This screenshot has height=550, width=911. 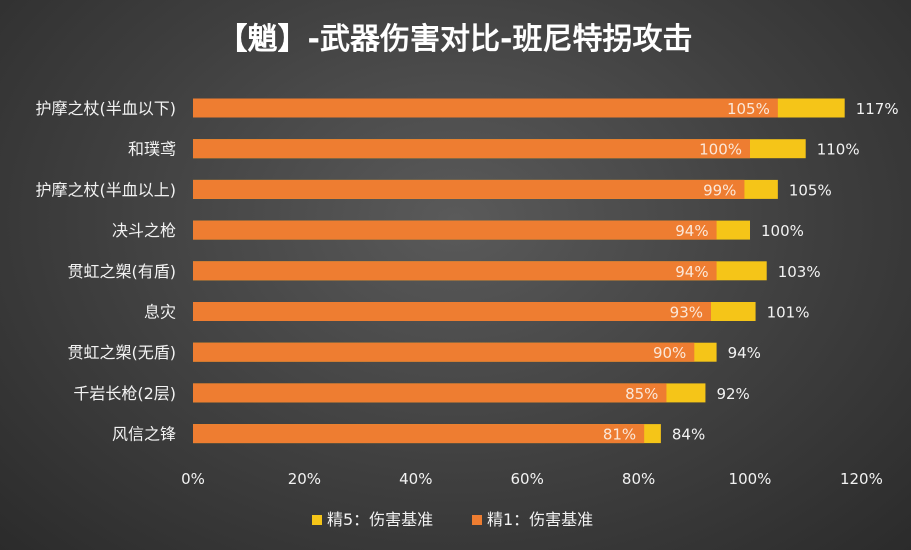 I want to click on chart-title: 【魈】-武器伤害对比-班尼特拐攻击, so click(x=455, y=39).